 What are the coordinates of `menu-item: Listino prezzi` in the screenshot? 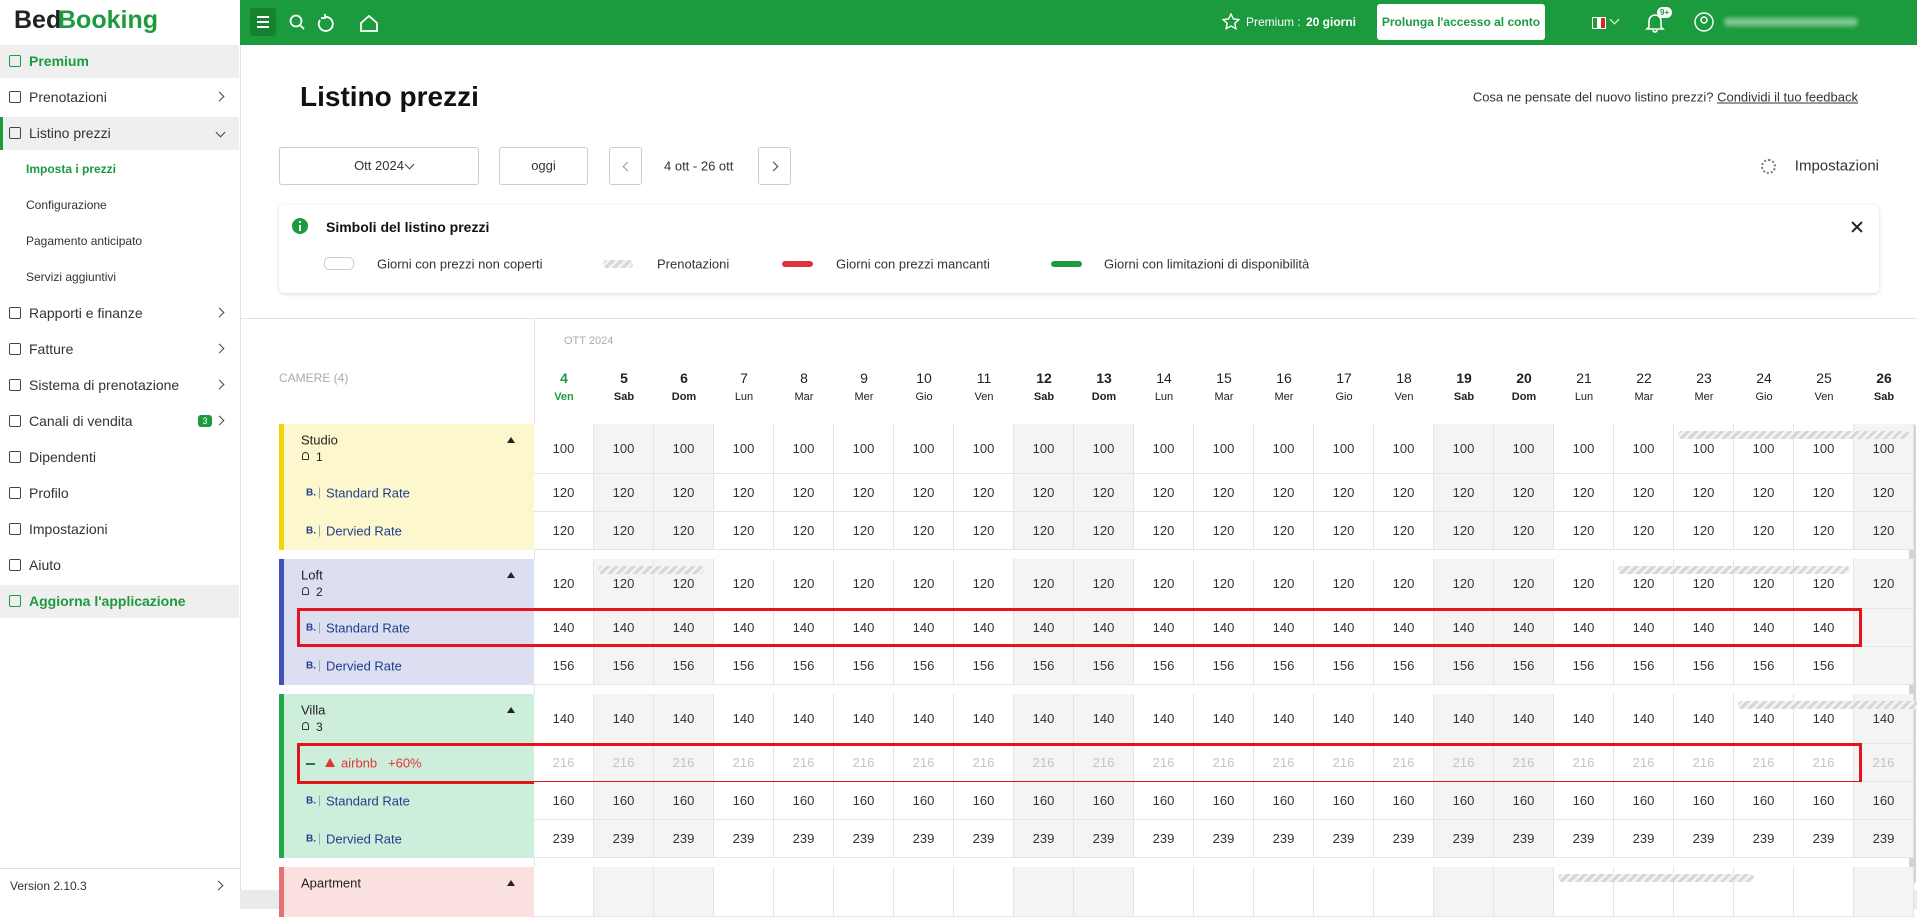 It's located at (70, 133).